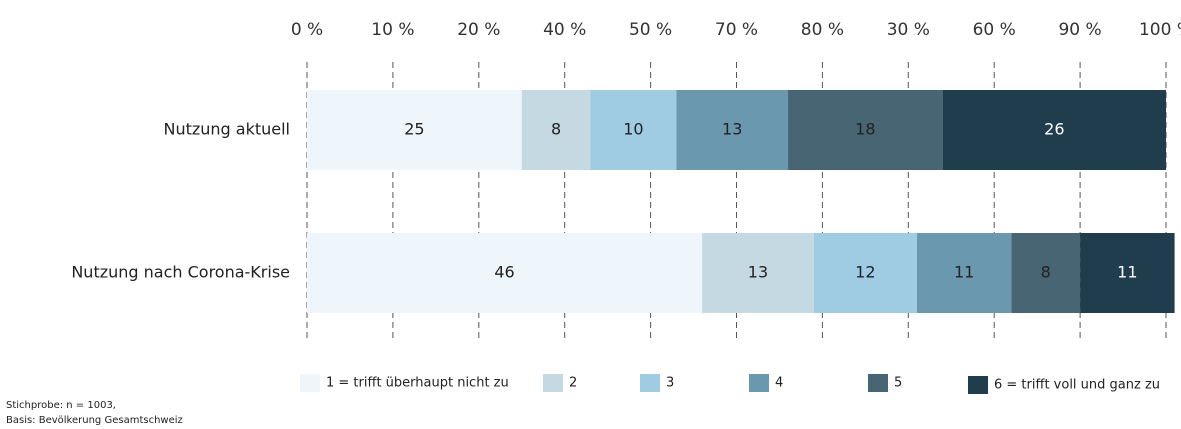  I want to click on x-tick-label: 100 %, so click(1160, 30).